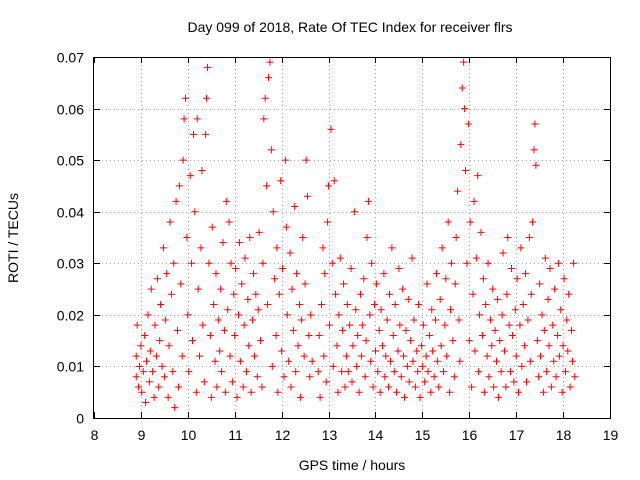 The height and width of the screenshot is (480, 640). Describe the element at coordinates (283, 435) in the screenshot. I see `x-tick-label: 12` at that location.